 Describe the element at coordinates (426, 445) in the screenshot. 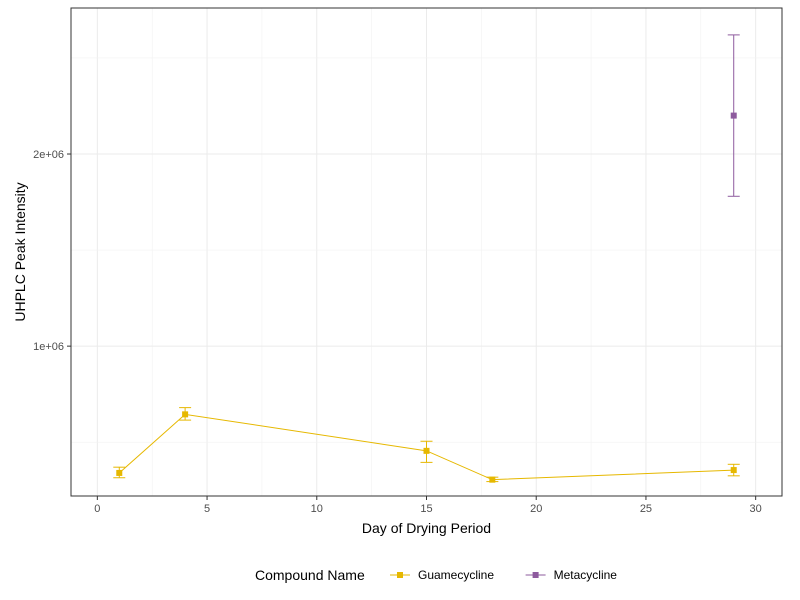

I see `series-guamecycline` at that location.